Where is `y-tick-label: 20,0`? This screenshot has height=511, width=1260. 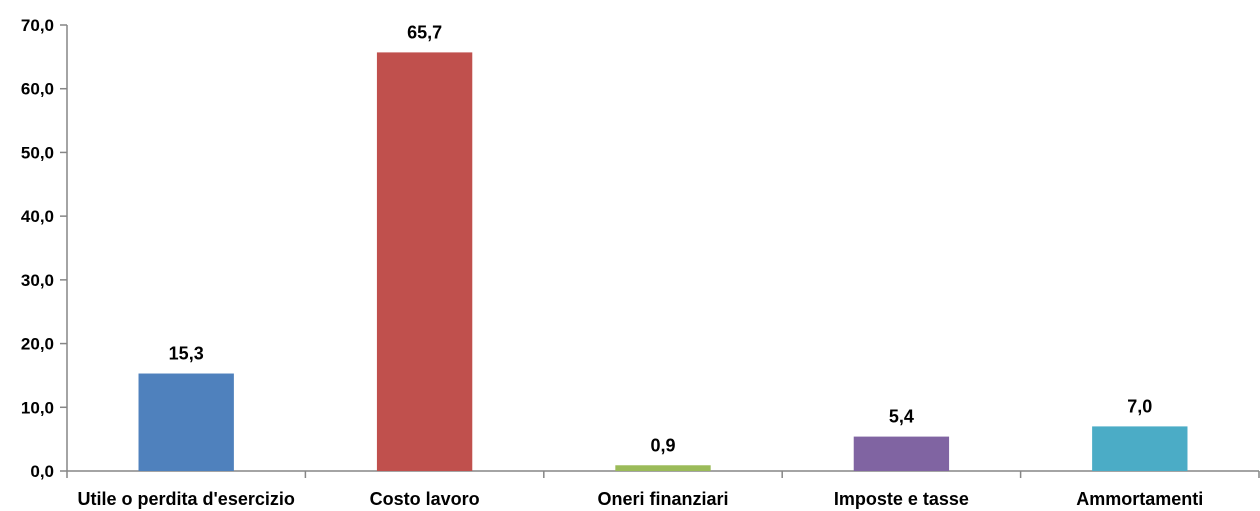
y-tick-label: 20,0 is located at coordinates (37, 344).